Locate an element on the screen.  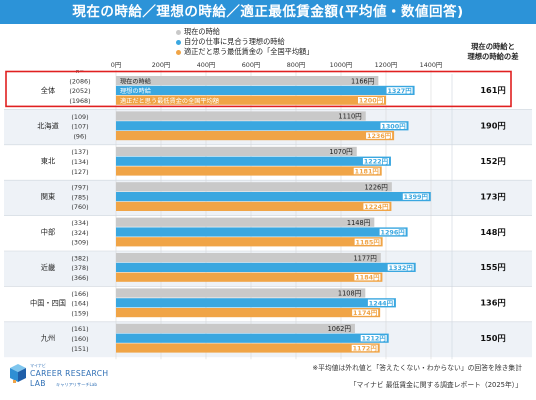
value-label: 1174円 is located at coordinates (365, 313).